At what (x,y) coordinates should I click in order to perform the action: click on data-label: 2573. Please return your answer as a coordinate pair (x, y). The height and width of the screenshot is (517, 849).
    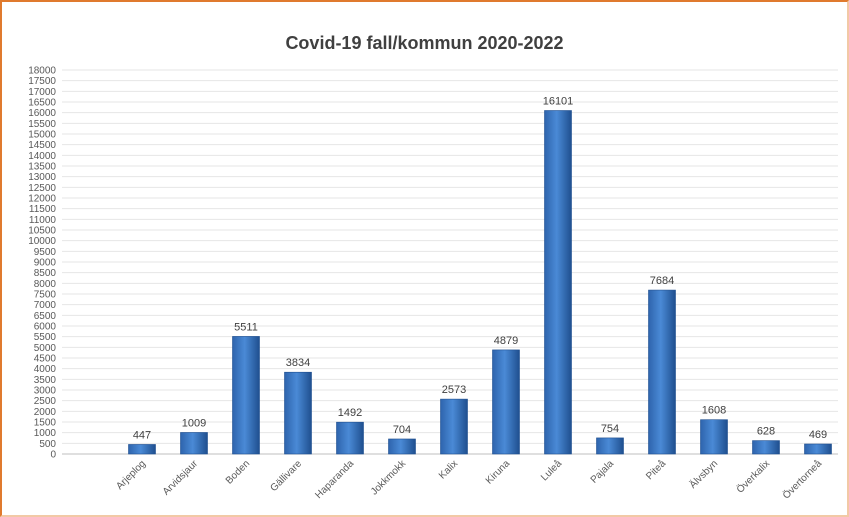
    Looking at the image, I should click on (454, 390).